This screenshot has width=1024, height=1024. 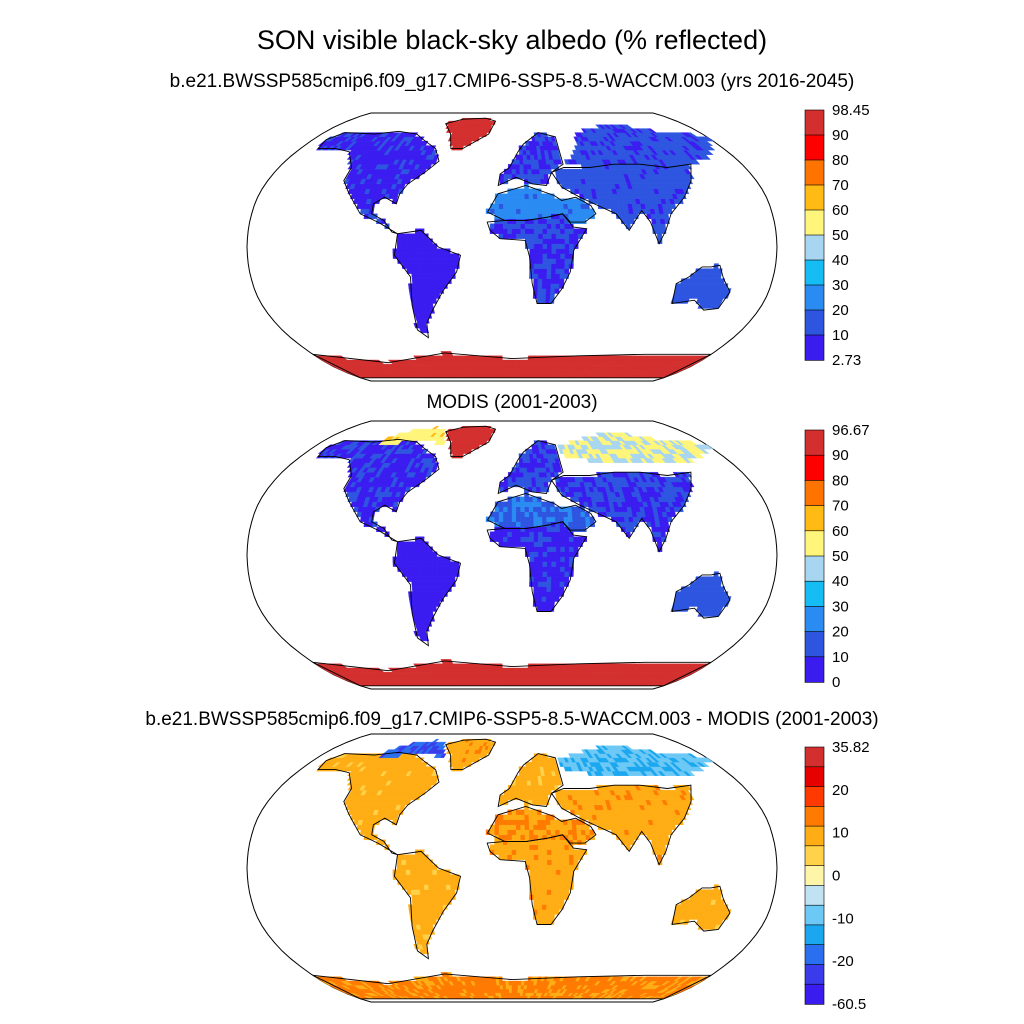 What do you see at coordinates (512, 555) in the screenshot?
I see `map-outline` at bounding box center [512, 555].